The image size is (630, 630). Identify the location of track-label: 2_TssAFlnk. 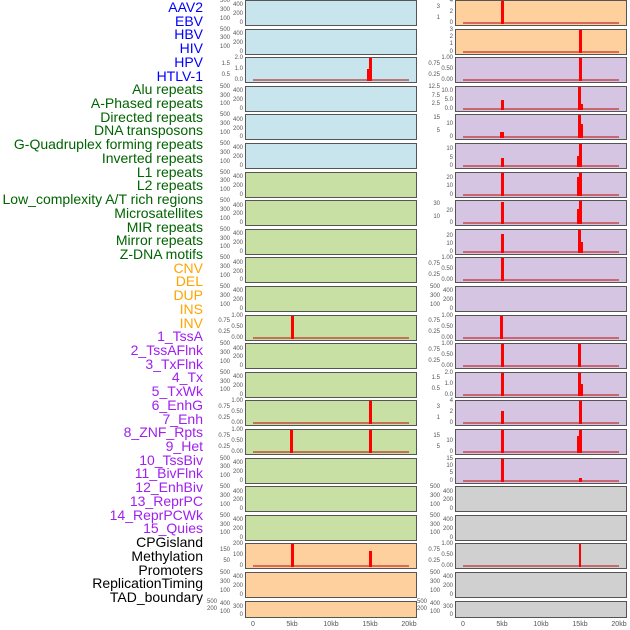
(166, 350).